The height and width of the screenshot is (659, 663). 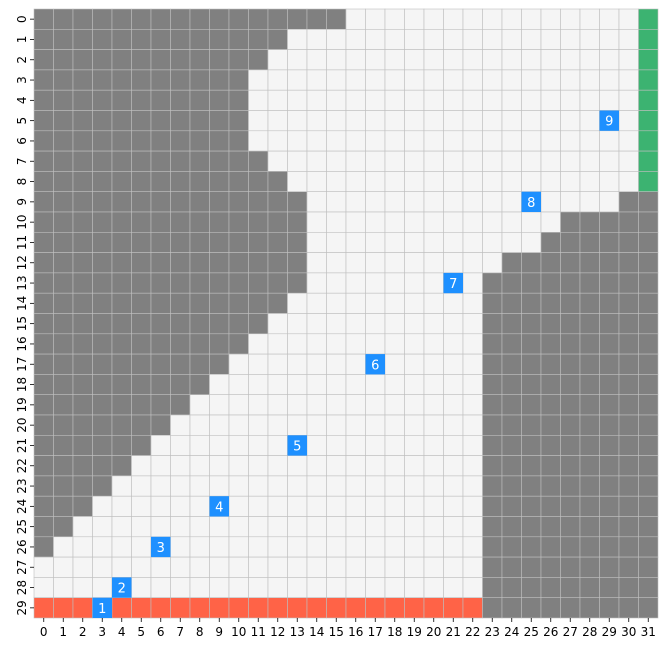 I want to click on x-tick-label: 26, so click(x=550, y=632).